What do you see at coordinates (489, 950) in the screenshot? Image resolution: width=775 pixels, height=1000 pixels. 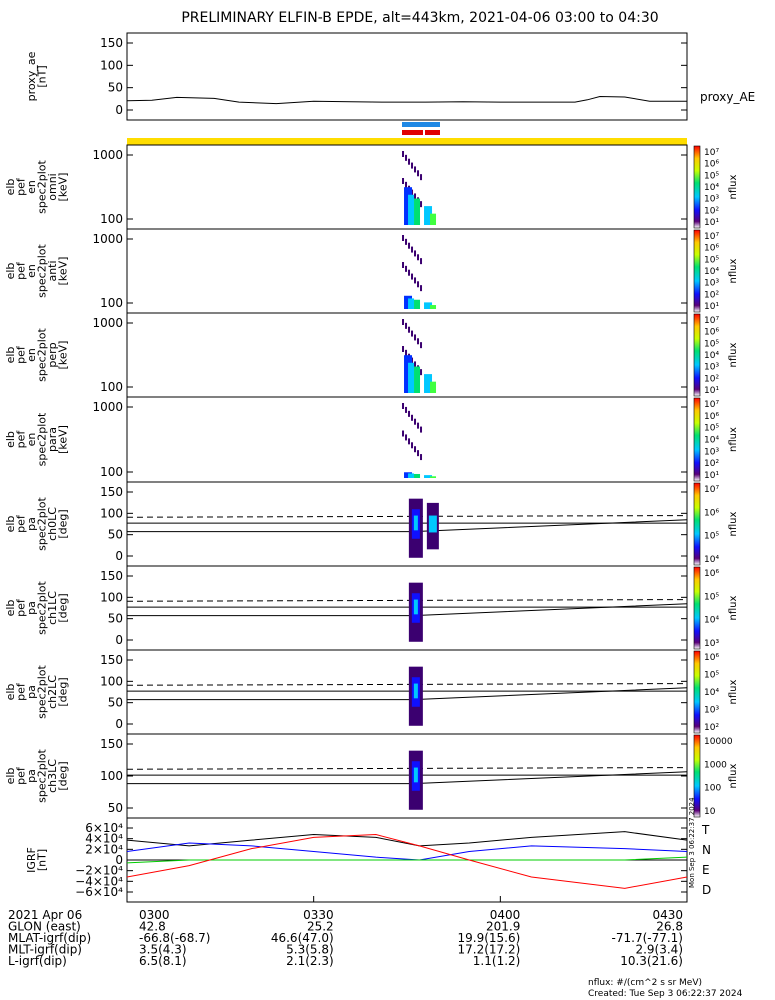 I see `ephemeris-value: 17.2(17.2)` at bounding box center [489, 950].